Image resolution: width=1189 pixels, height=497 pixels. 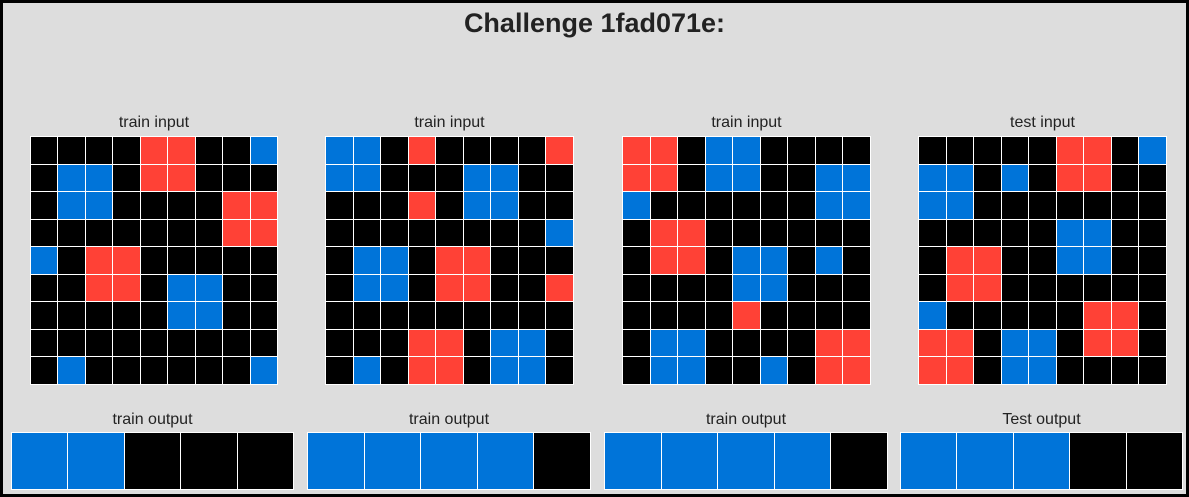 I want to click on input-label-2: train input, so click(x=449, y=122).